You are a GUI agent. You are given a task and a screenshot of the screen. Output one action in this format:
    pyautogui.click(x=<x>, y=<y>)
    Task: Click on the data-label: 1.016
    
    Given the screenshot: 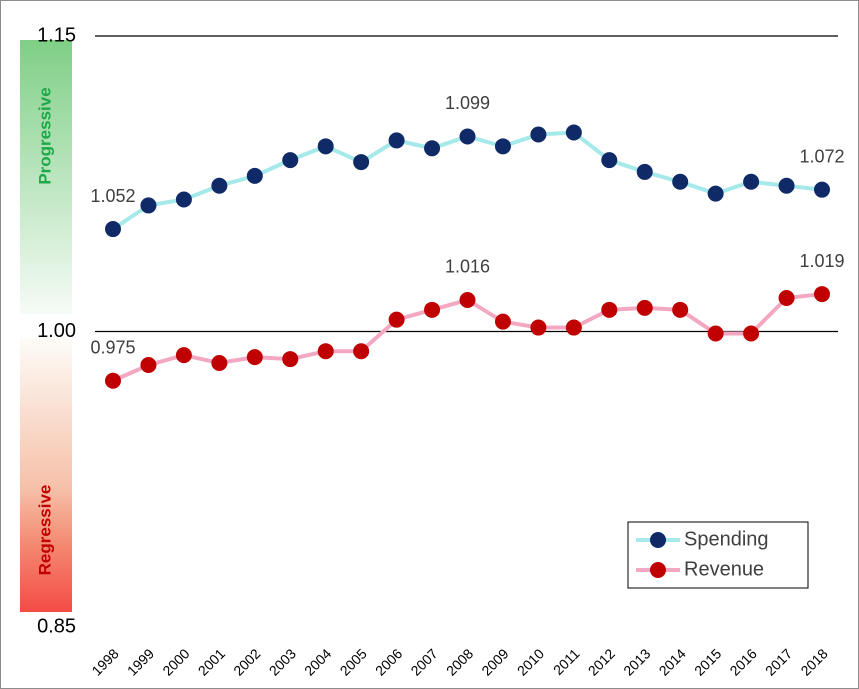 What is the action you would take?
    pyautogui.click(x=467, y=267)
    